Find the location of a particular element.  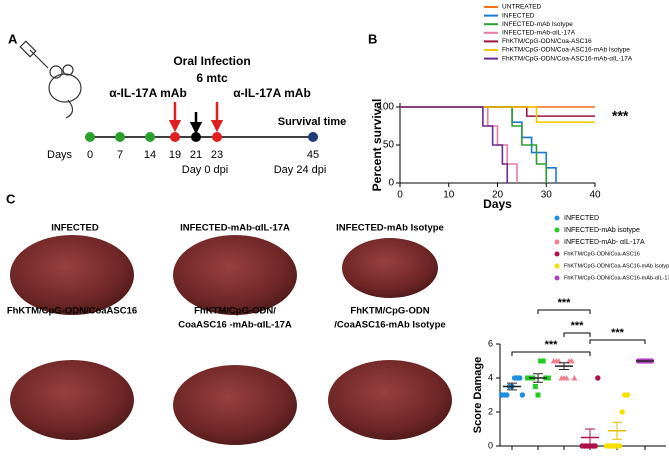

day-label: 0 is located at coordinates (90, 155).